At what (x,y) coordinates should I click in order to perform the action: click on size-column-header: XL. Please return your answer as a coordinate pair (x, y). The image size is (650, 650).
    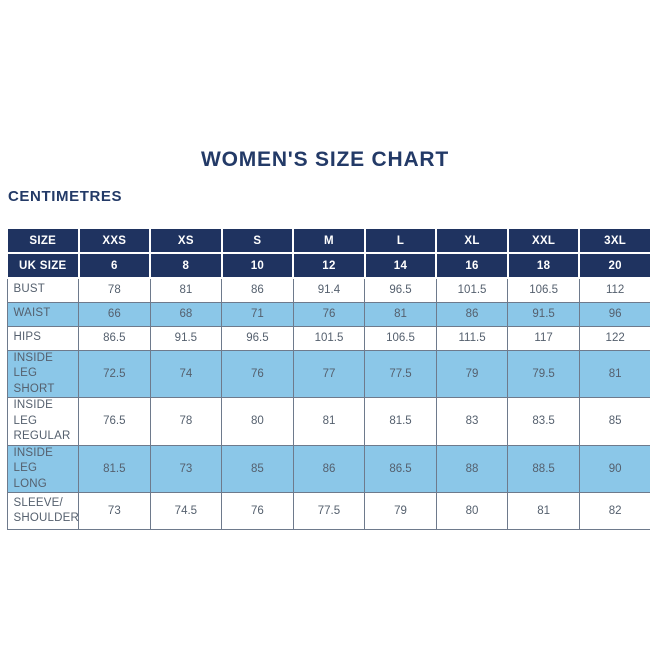
    Looking at the image, I should click on (472, 240).